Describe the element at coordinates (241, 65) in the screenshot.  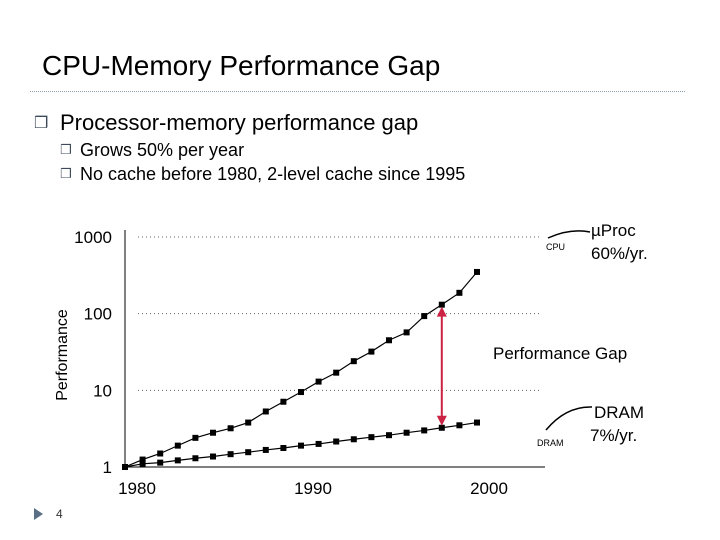
I see `slide-title: CPU-Memory Performance Gap` at that location.